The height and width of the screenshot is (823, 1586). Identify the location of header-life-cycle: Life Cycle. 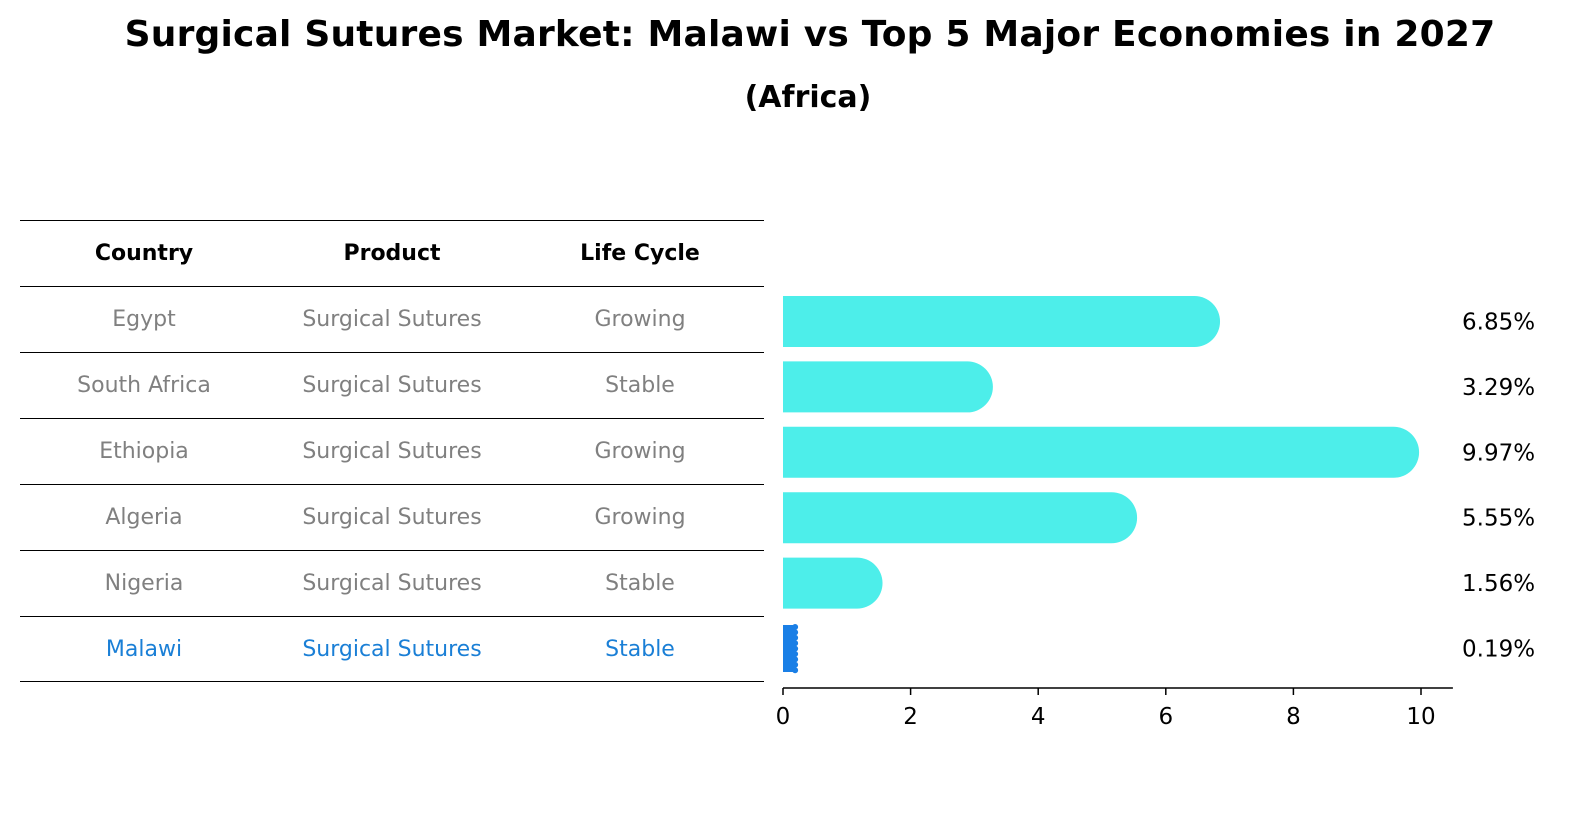
(640, 253).